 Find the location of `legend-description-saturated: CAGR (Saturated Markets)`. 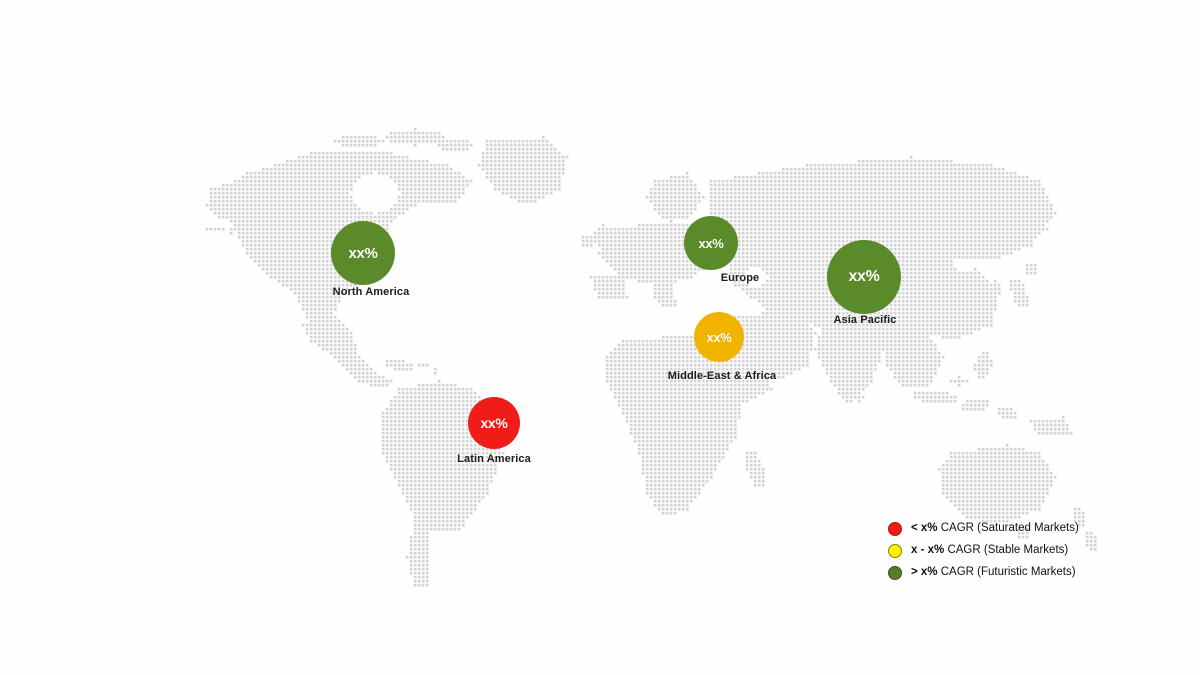

legend-description-saturated: CAGR (Saturated Markets) is located at coordinates (1008, 528).